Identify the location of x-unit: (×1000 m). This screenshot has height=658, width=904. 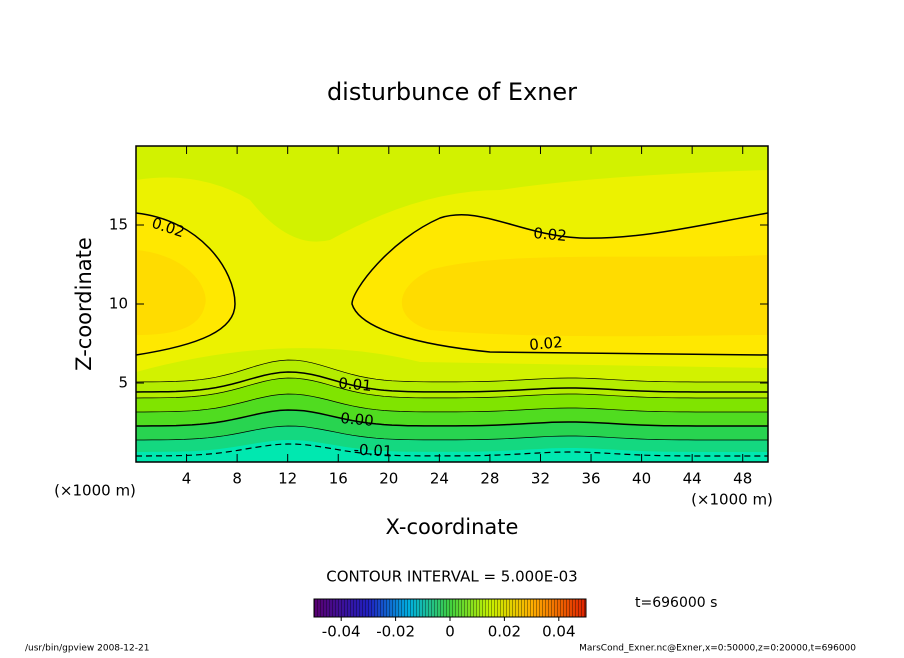
(732, 500).